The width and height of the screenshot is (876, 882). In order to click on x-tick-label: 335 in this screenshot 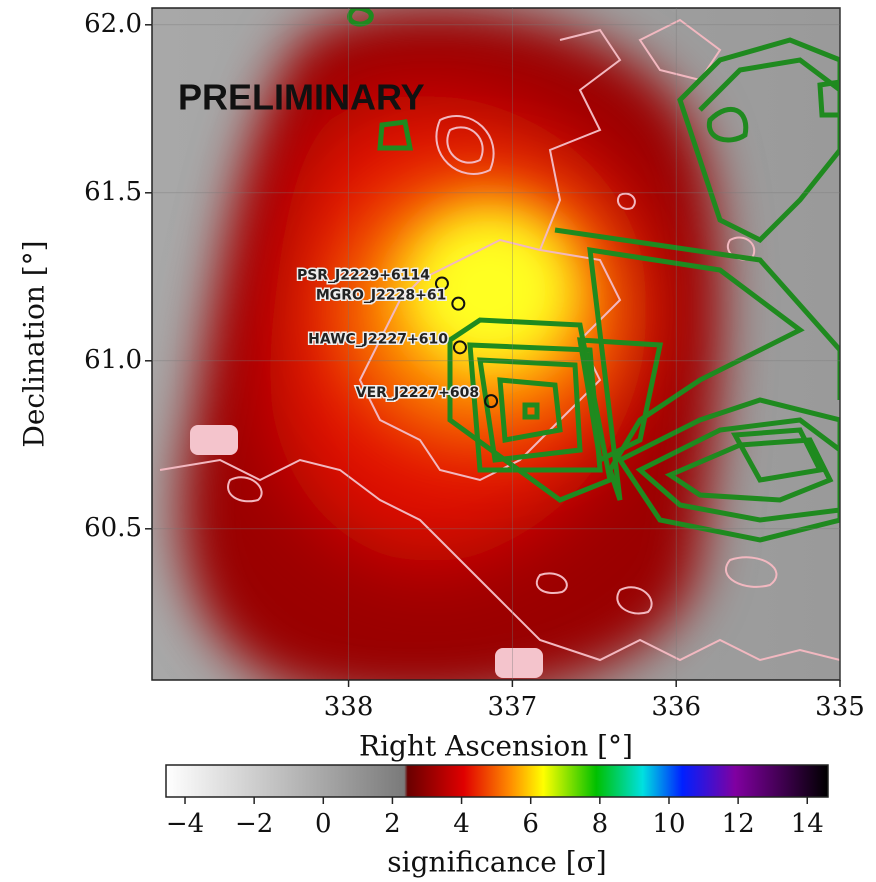, I will do `click(840, 707)`.